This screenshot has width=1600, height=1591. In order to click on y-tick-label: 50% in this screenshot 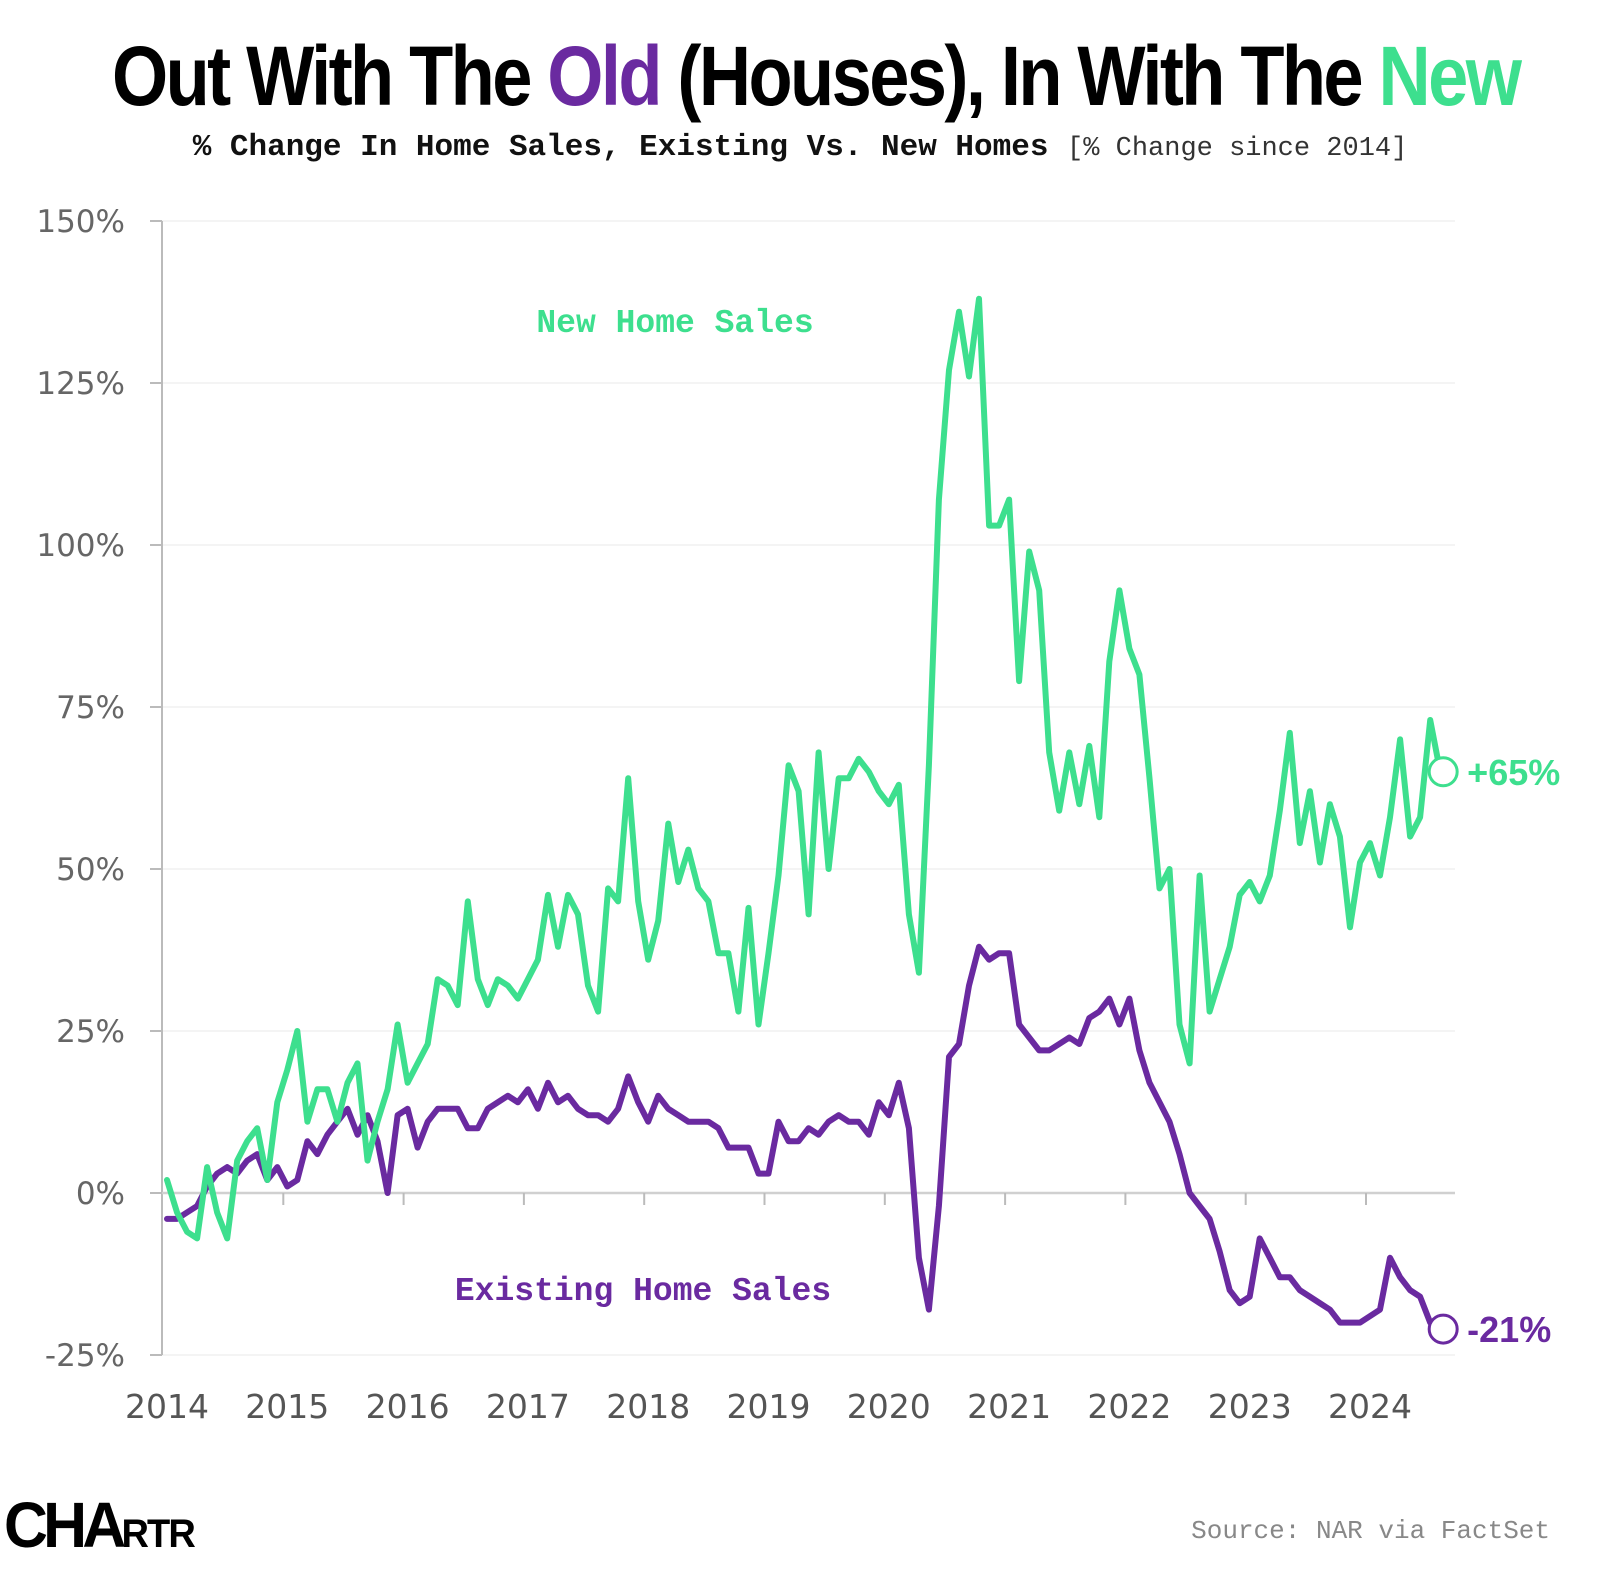, I will do `click(90, 870)`.